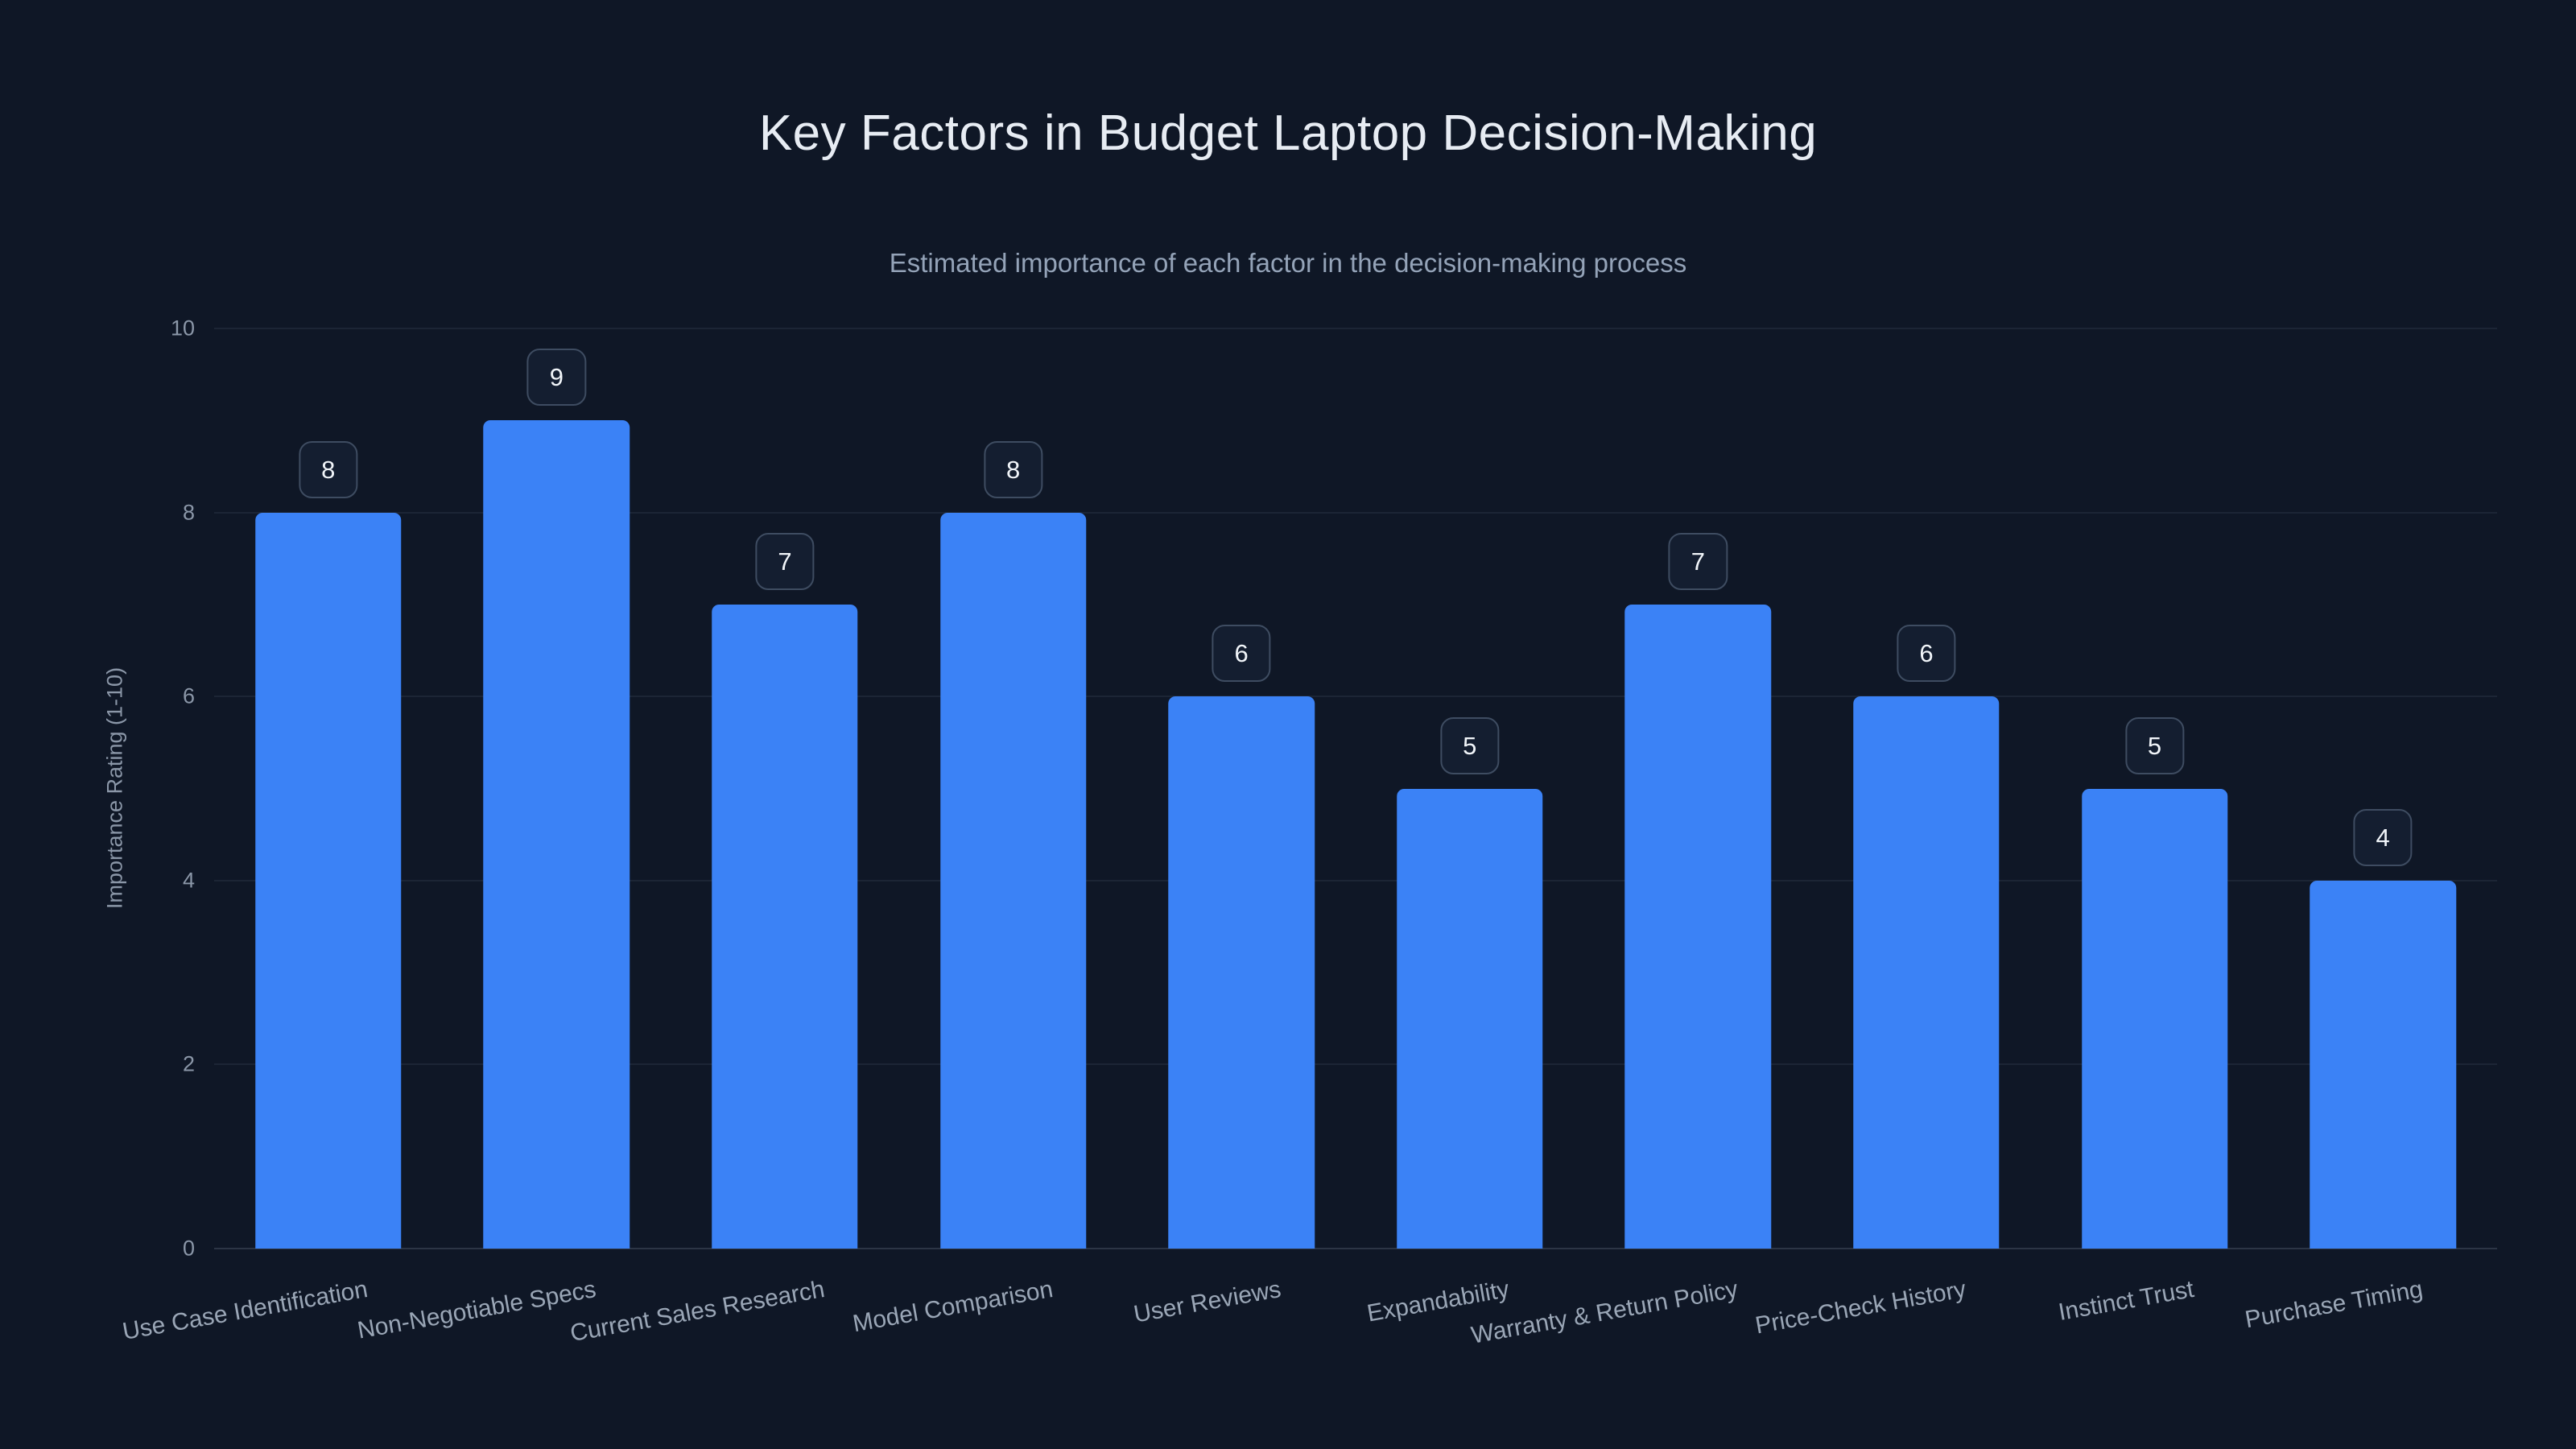  What do you see at coordinates (1860, 1308) in the screenshot?
I see `x-axis-label: Price-Check History` at bounding box center [1860, 1308].